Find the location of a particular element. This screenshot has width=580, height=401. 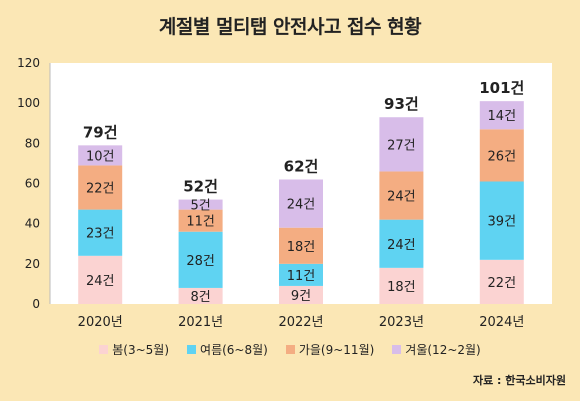

bar-value-label: 9건 is located at coordinates (301, 296).